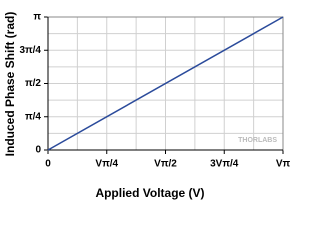 This screenshot has height=240, width=320. Describe the element at coordinates (224, 164) in the screenshot. I see `x-tick-label: 3Vπ/4` at that location.